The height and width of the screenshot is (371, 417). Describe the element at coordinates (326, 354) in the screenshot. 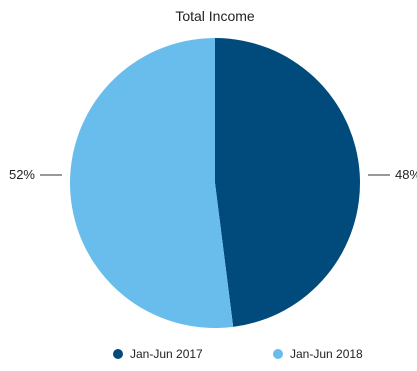

I see `legend-label-2: Jan-Jun 2018` at that location.